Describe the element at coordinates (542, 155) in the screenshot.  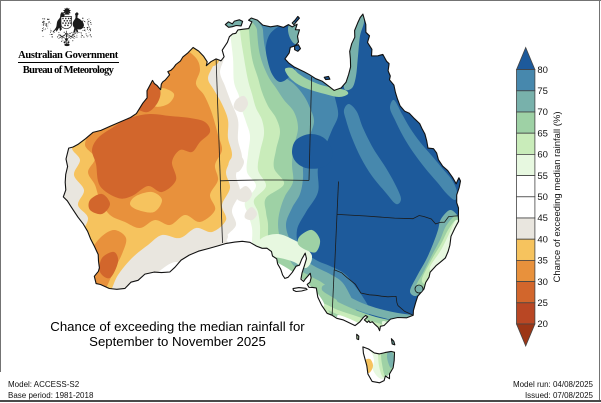
I see `svg-text: 60` at that location.